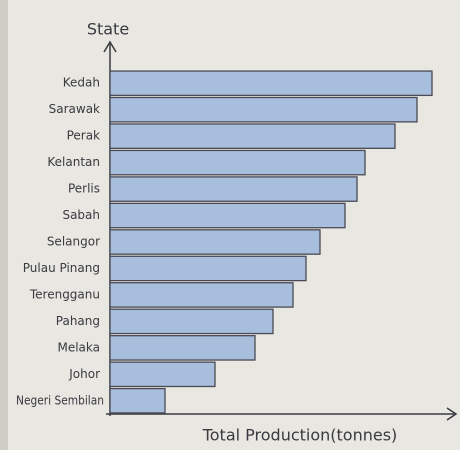 The height and width of the screenshot is (450, 460). What do you see at coordinates (73, 242) in the screenshot?
I see `y-tick-label: Selangor` at bounding box center [73, 242].